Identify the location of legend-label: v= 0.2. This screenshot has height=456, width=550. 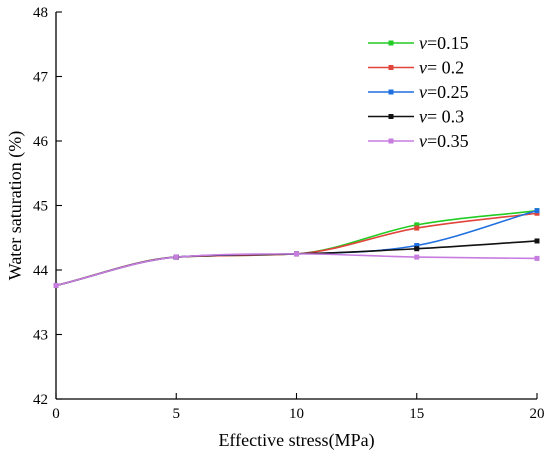
(441, 68).